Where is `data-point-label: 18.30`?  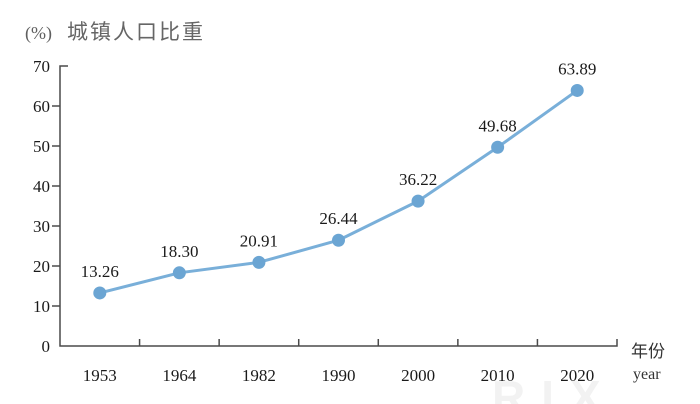 data-point-label: 18.30 is located at coordinates (179, 251).